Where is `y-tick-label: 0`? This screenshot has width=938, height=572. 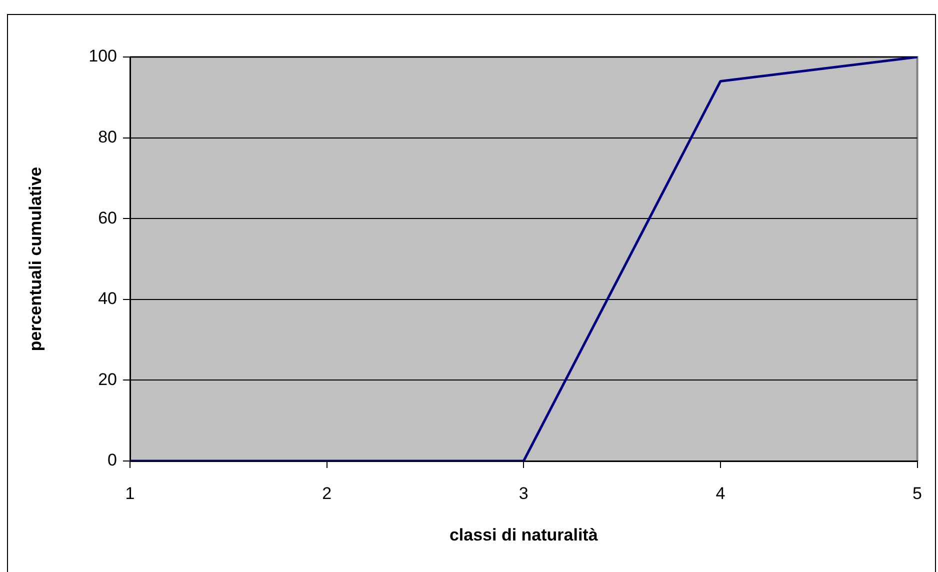
y-tick-label: 0 is located at coordinates (112, 460).